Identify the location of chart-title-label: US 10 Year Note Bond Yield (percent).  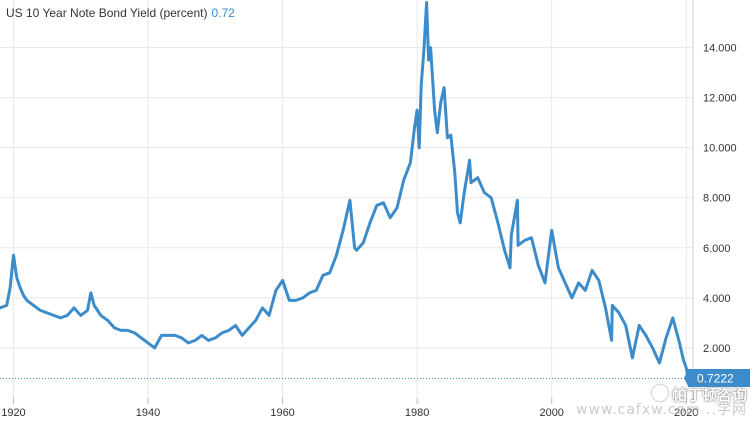
(107, 13).